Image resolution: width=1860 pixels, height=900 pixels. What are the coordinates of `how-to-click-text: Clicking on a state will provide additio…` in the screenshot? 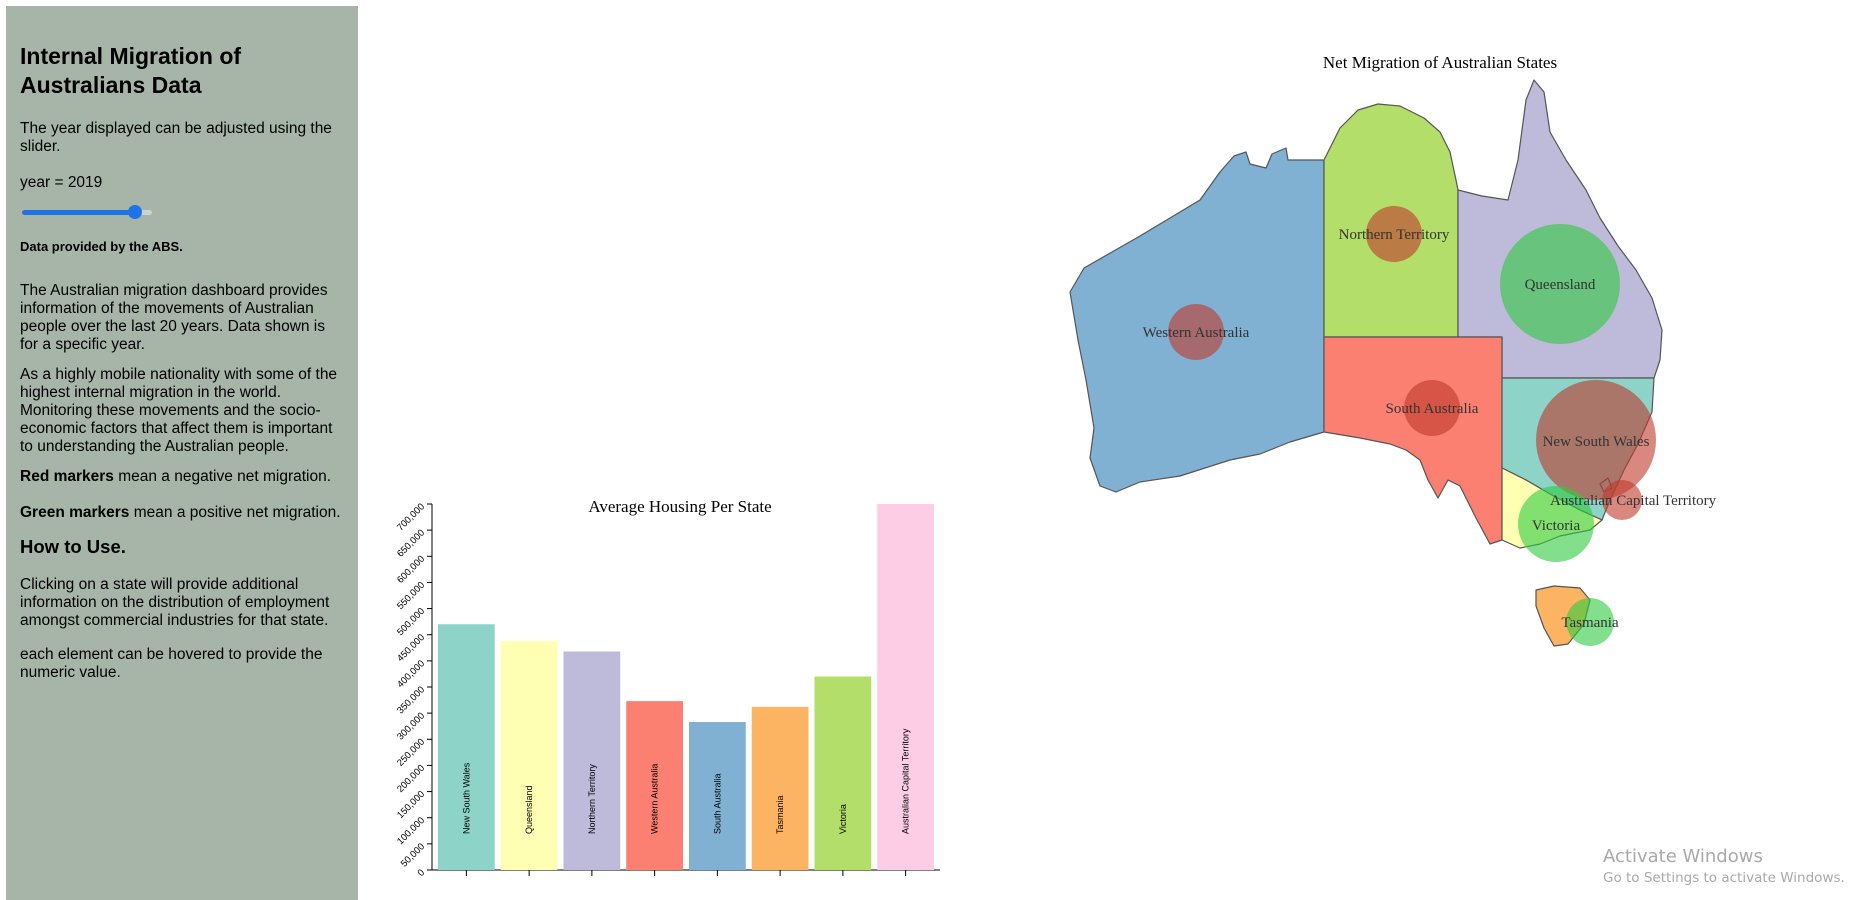 It's located at (175, 602).